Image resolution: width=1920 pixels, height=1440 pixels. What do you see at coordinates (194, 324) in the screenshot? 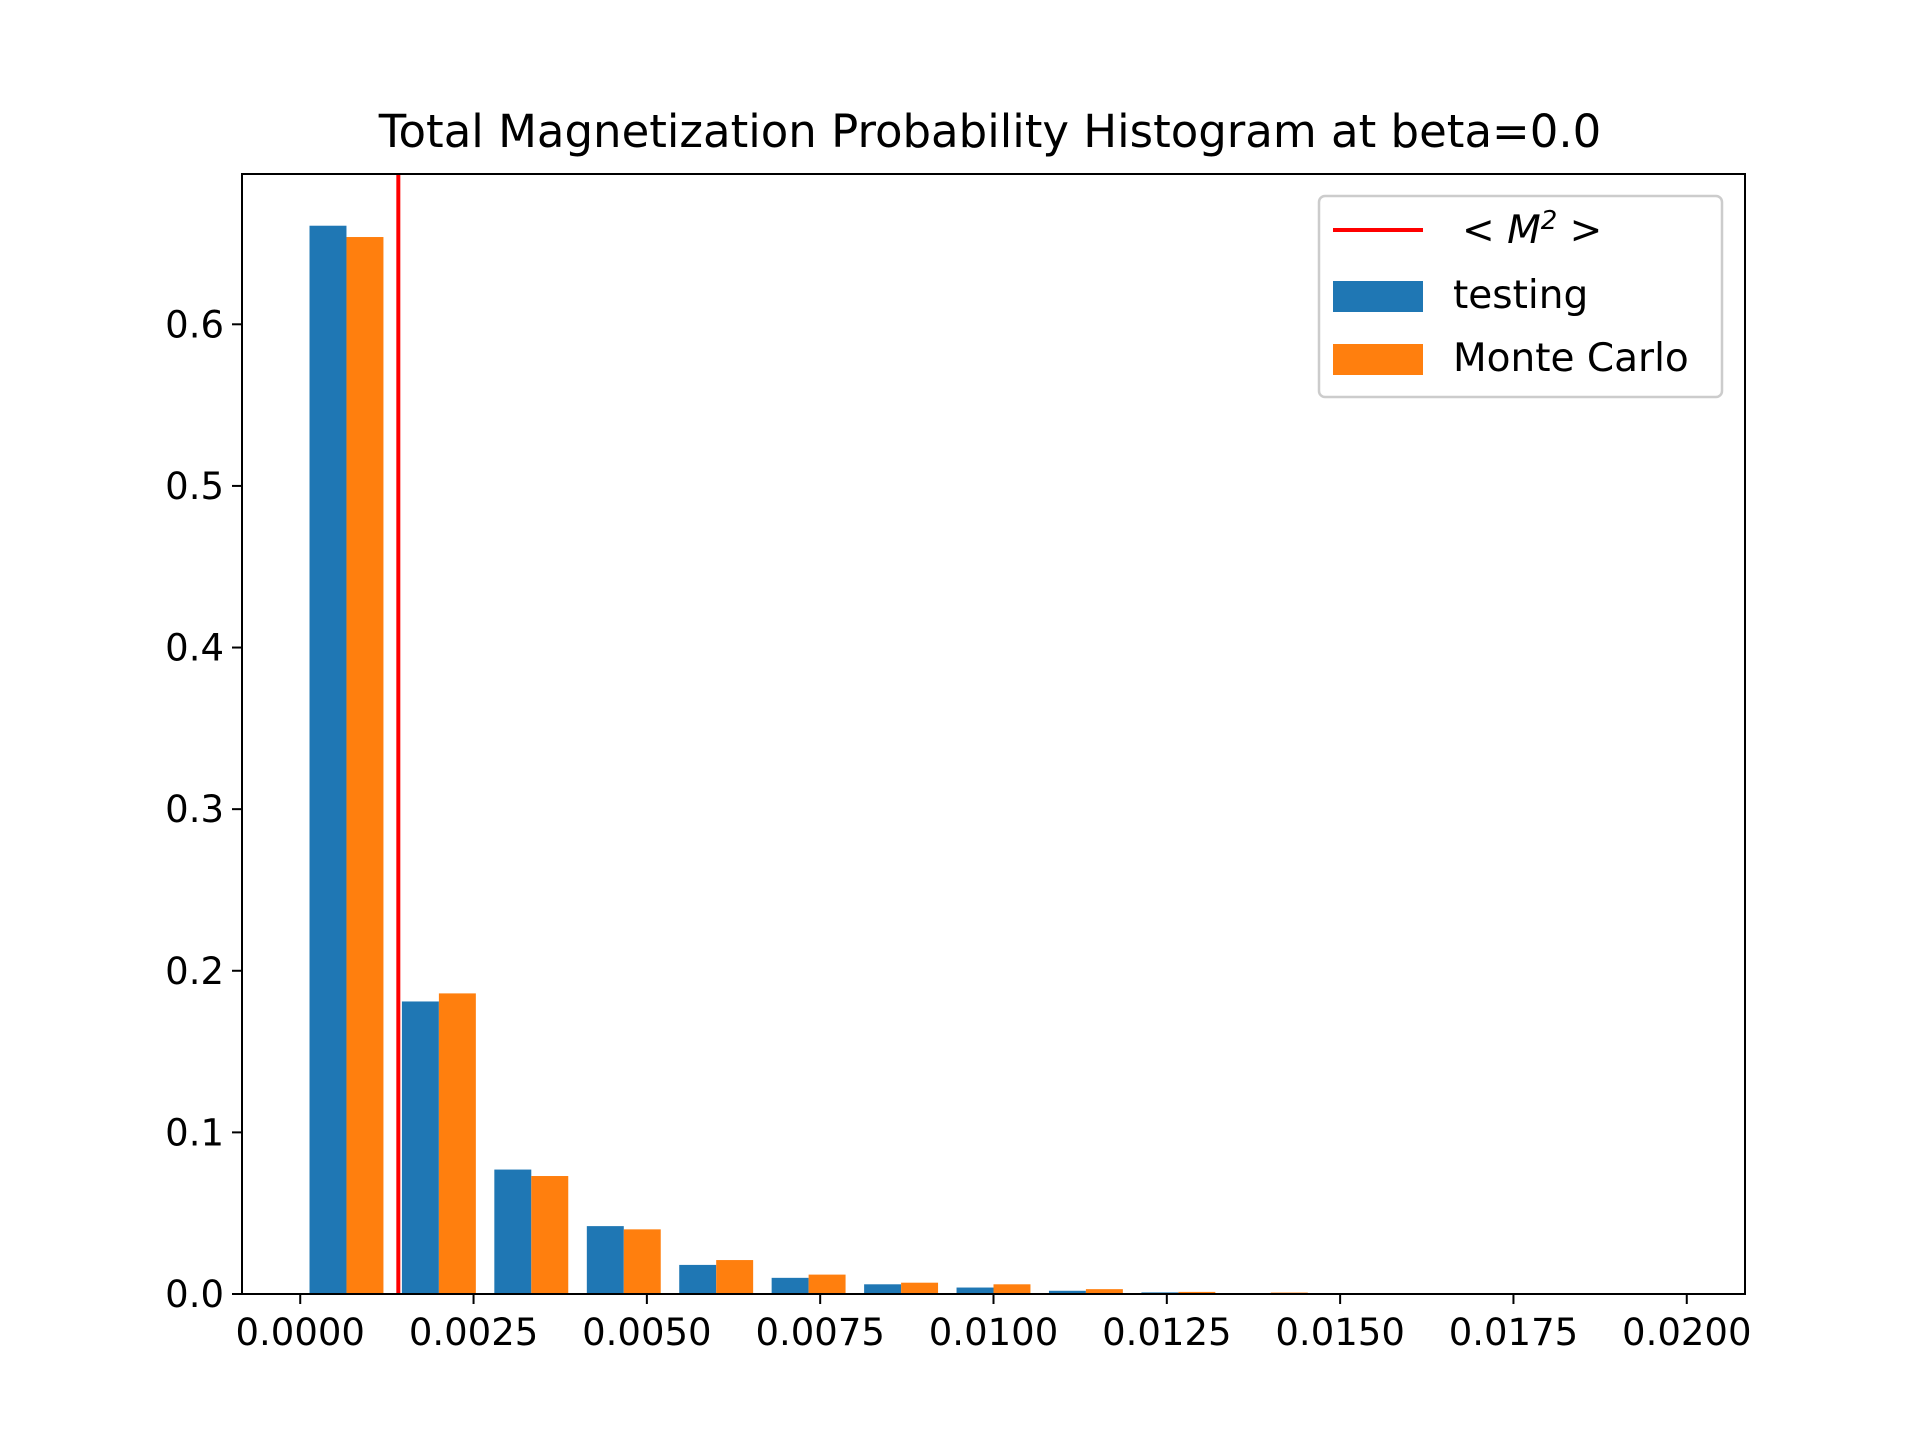
I see `y-tick-label-6: 0.6` at bounding box center [194, 324].